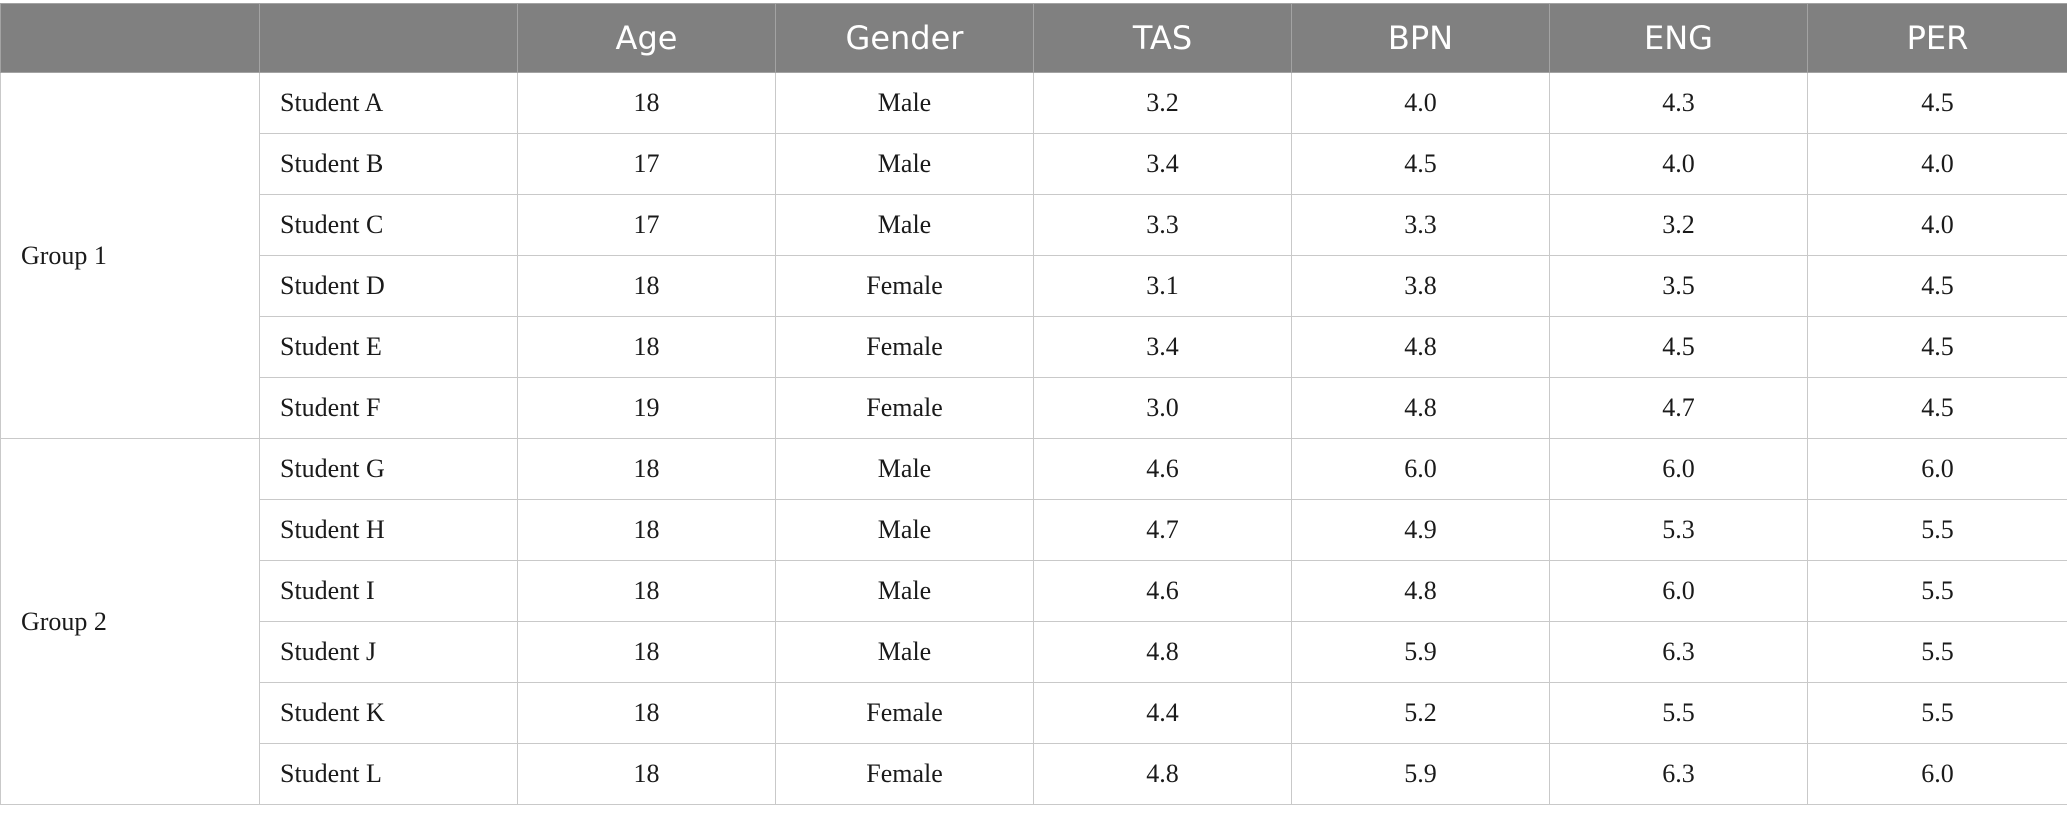 The height and width of the screenshot is (828, 2067). I want to click on table-row: Student F 19 Female 3.0 4.8 4.7 4.5, so click(1034, 408).